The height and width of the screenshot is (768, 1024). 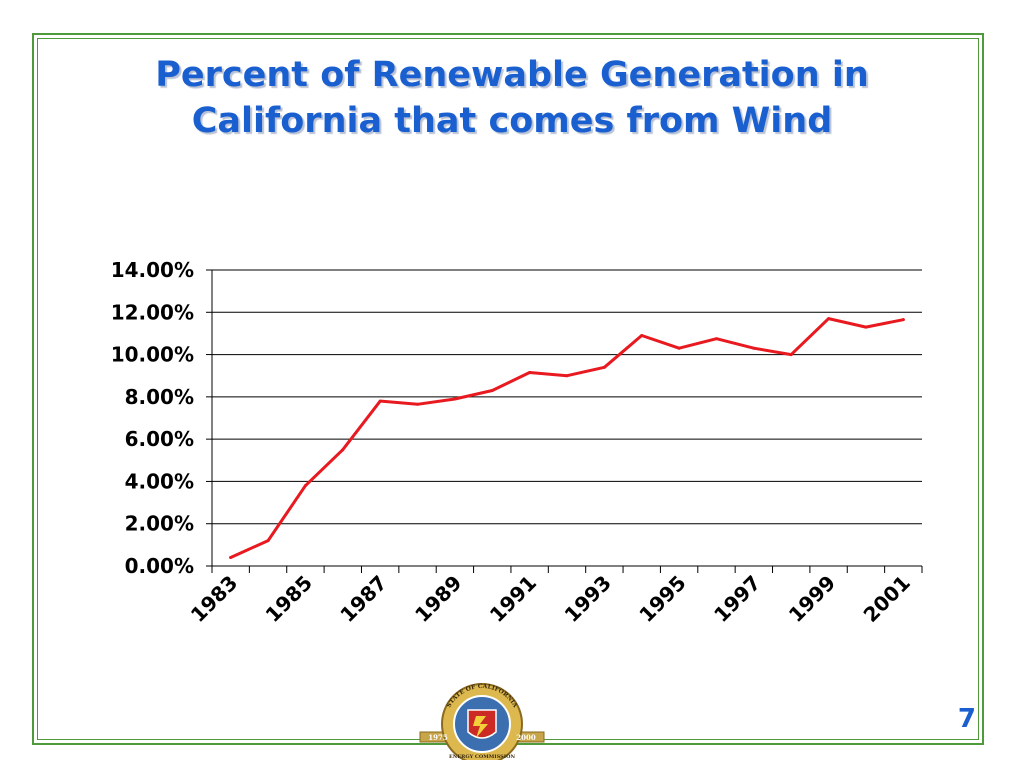 I want to click on lightning-bolt-icon, so click(x=480, y=727).